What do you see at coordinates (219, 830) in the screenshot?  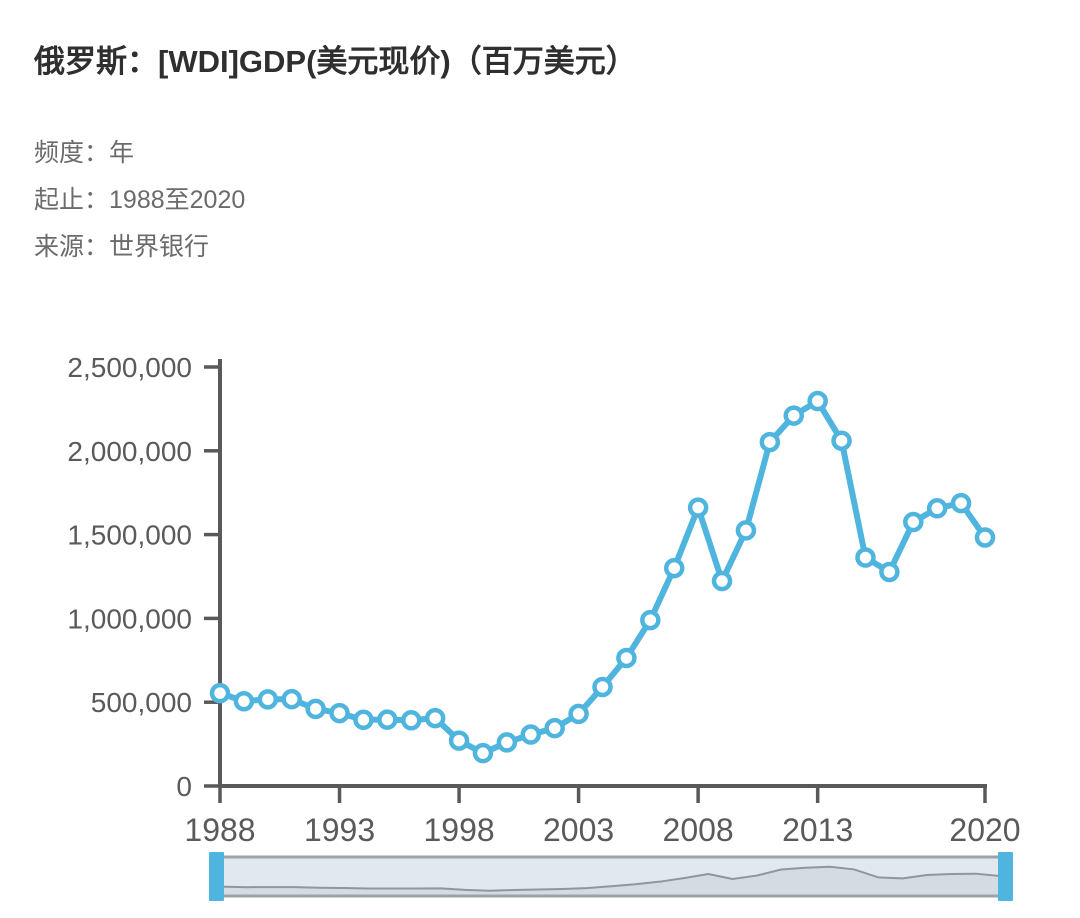 I see `x-axis-tick-label: 1988` at bounding box center [219, 830].